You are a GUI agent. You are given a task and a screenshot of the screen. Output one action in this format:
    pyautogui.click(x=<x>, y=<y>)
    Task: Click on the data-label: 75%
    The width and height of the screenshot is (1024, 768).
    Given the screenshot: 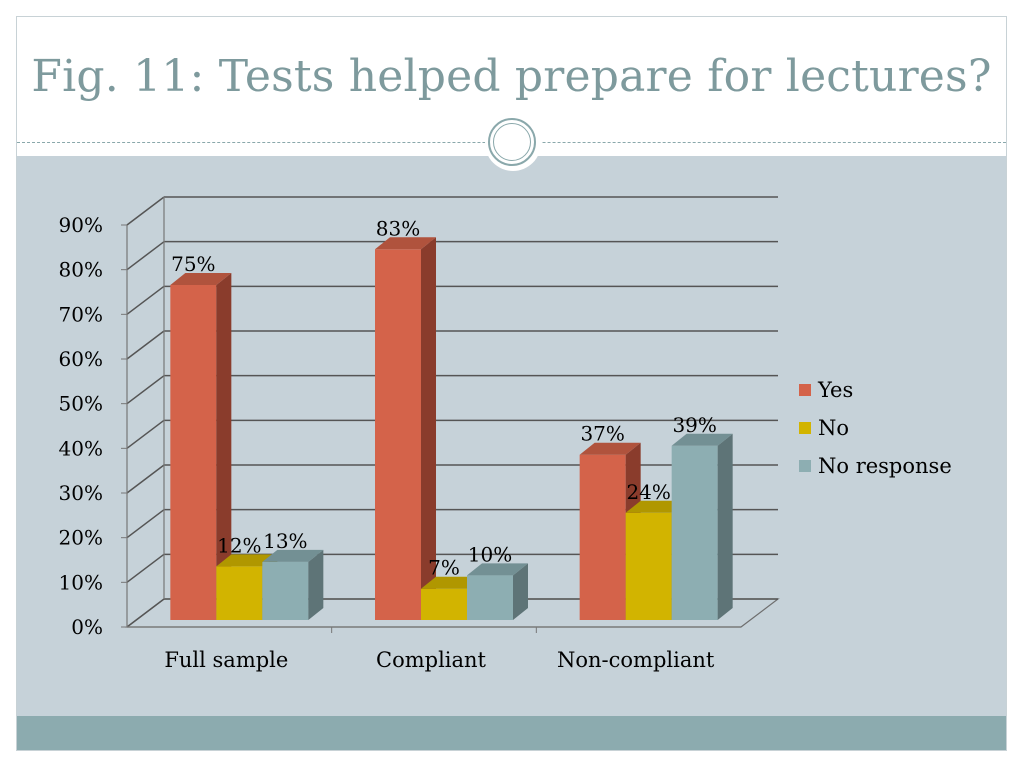 What is the action you would take?
    pyautogui.click(x=193, y=264)
    